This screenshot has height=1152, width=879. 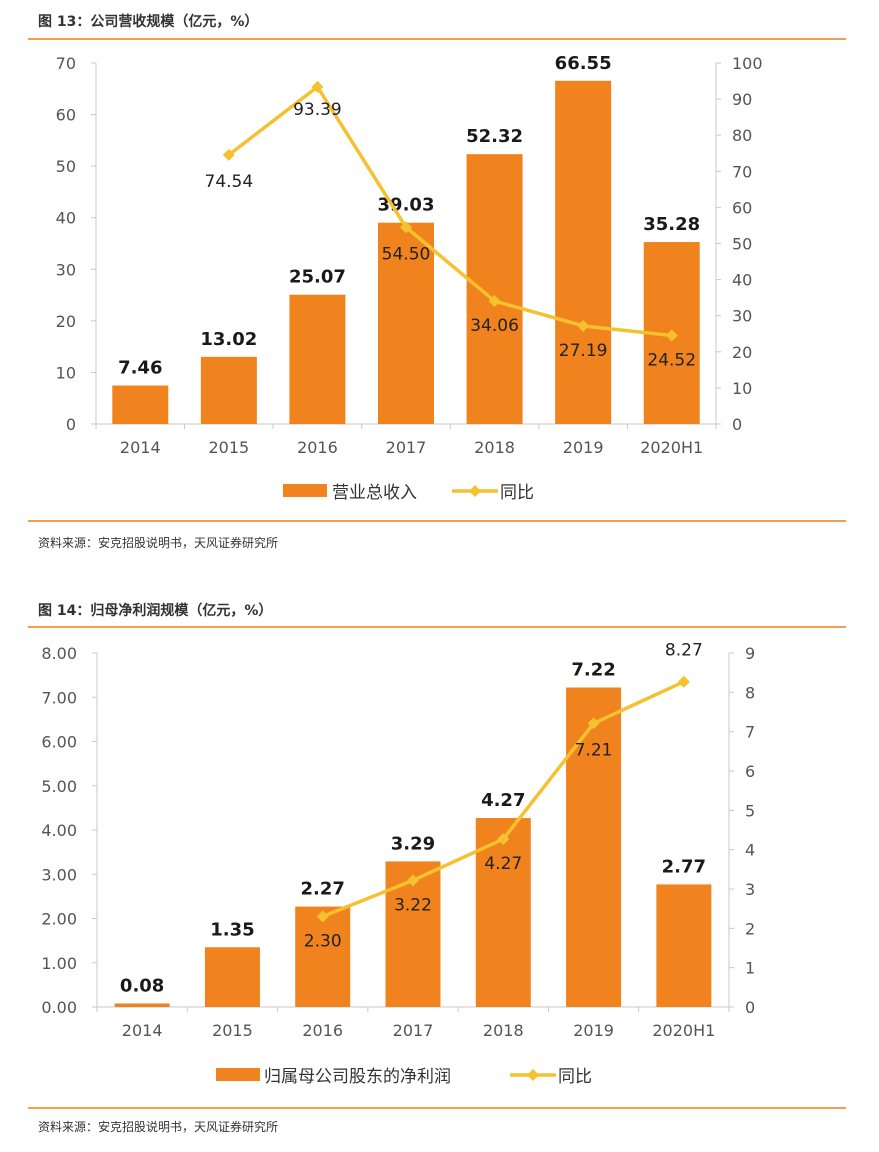 I want to click on line-series-path, so click(x=449, y=211).